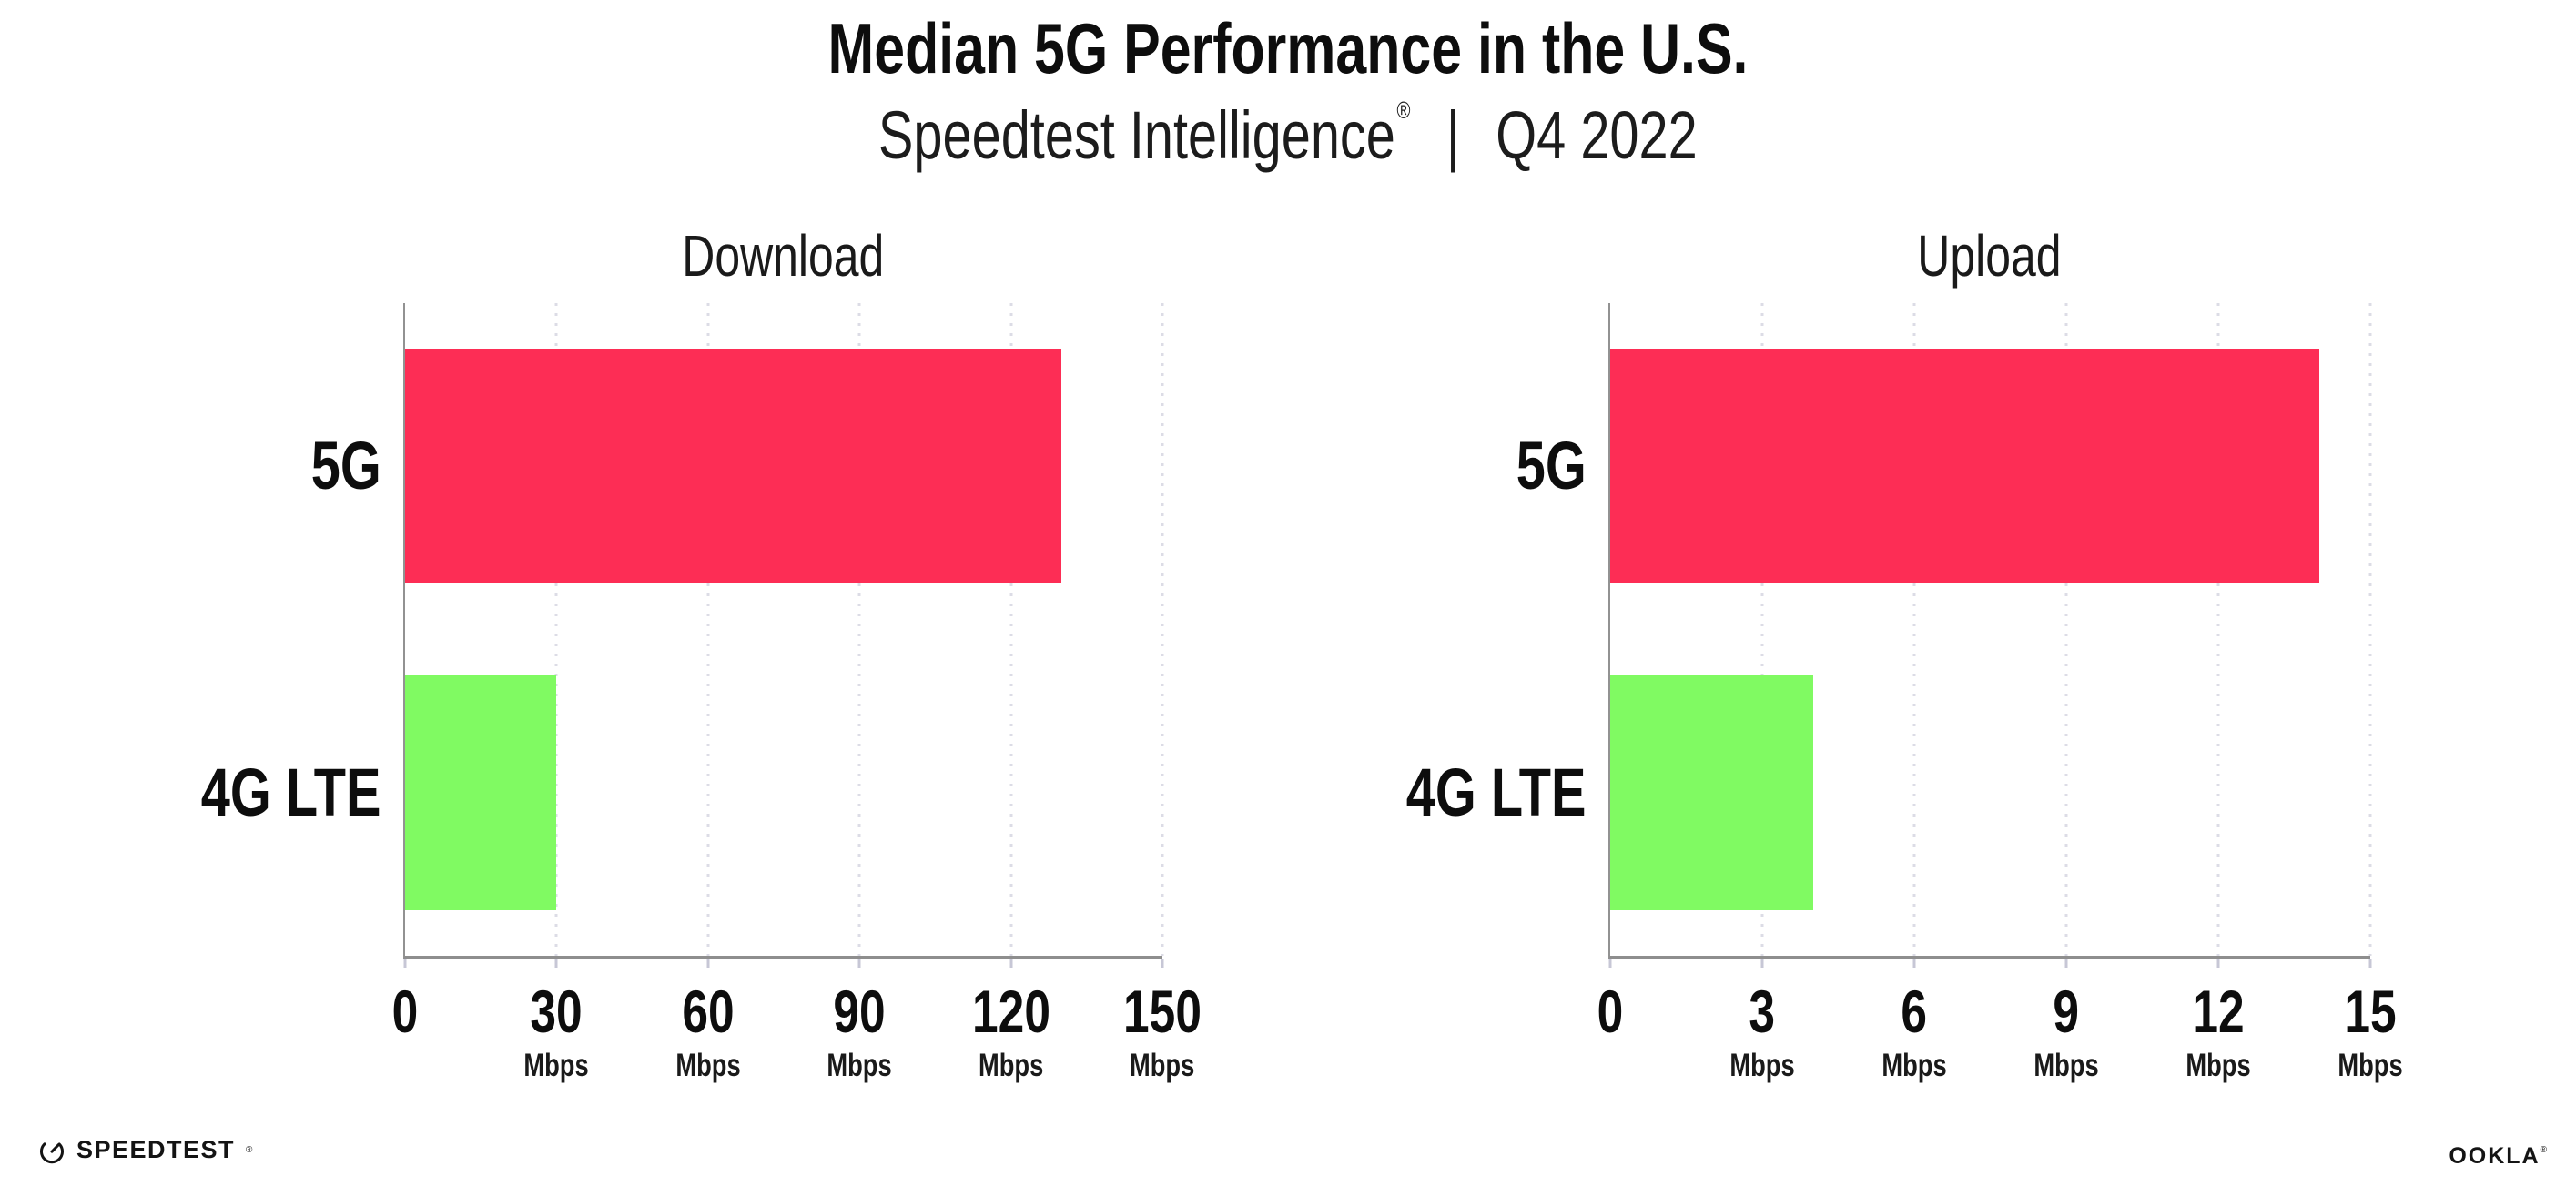  What do you see at coordinates (783, 256) in the screenshot?
I see `download-chart-title: Download` at bounding box center [783, 256].